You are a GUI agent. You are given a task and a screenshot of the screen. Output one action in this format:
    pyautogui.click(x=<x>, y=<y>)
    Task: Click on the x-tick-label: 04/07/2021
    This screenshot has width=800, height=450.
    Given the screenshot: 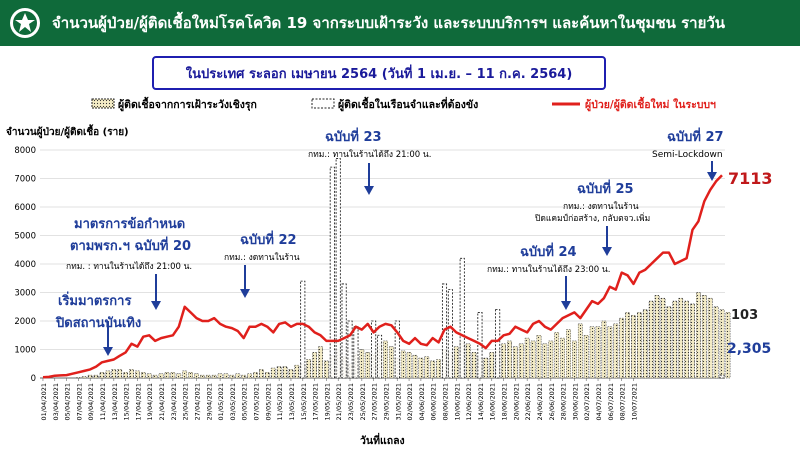 What is the action you would take?
    pyautogui.click(x=599, y=401)
    